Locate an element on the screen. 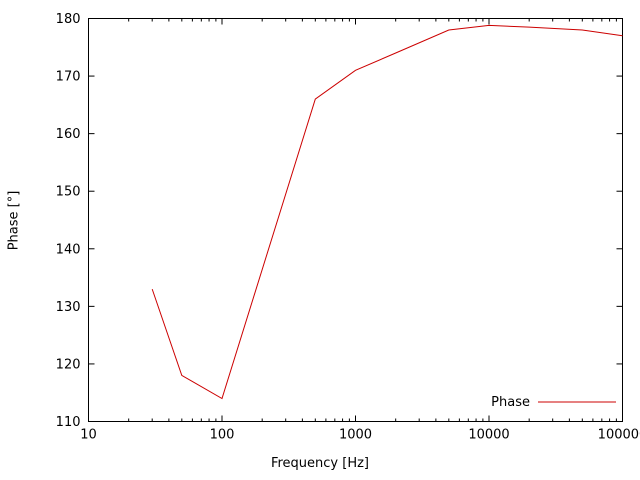  y-tick-label: 170 is located at coordinates (68, 77).